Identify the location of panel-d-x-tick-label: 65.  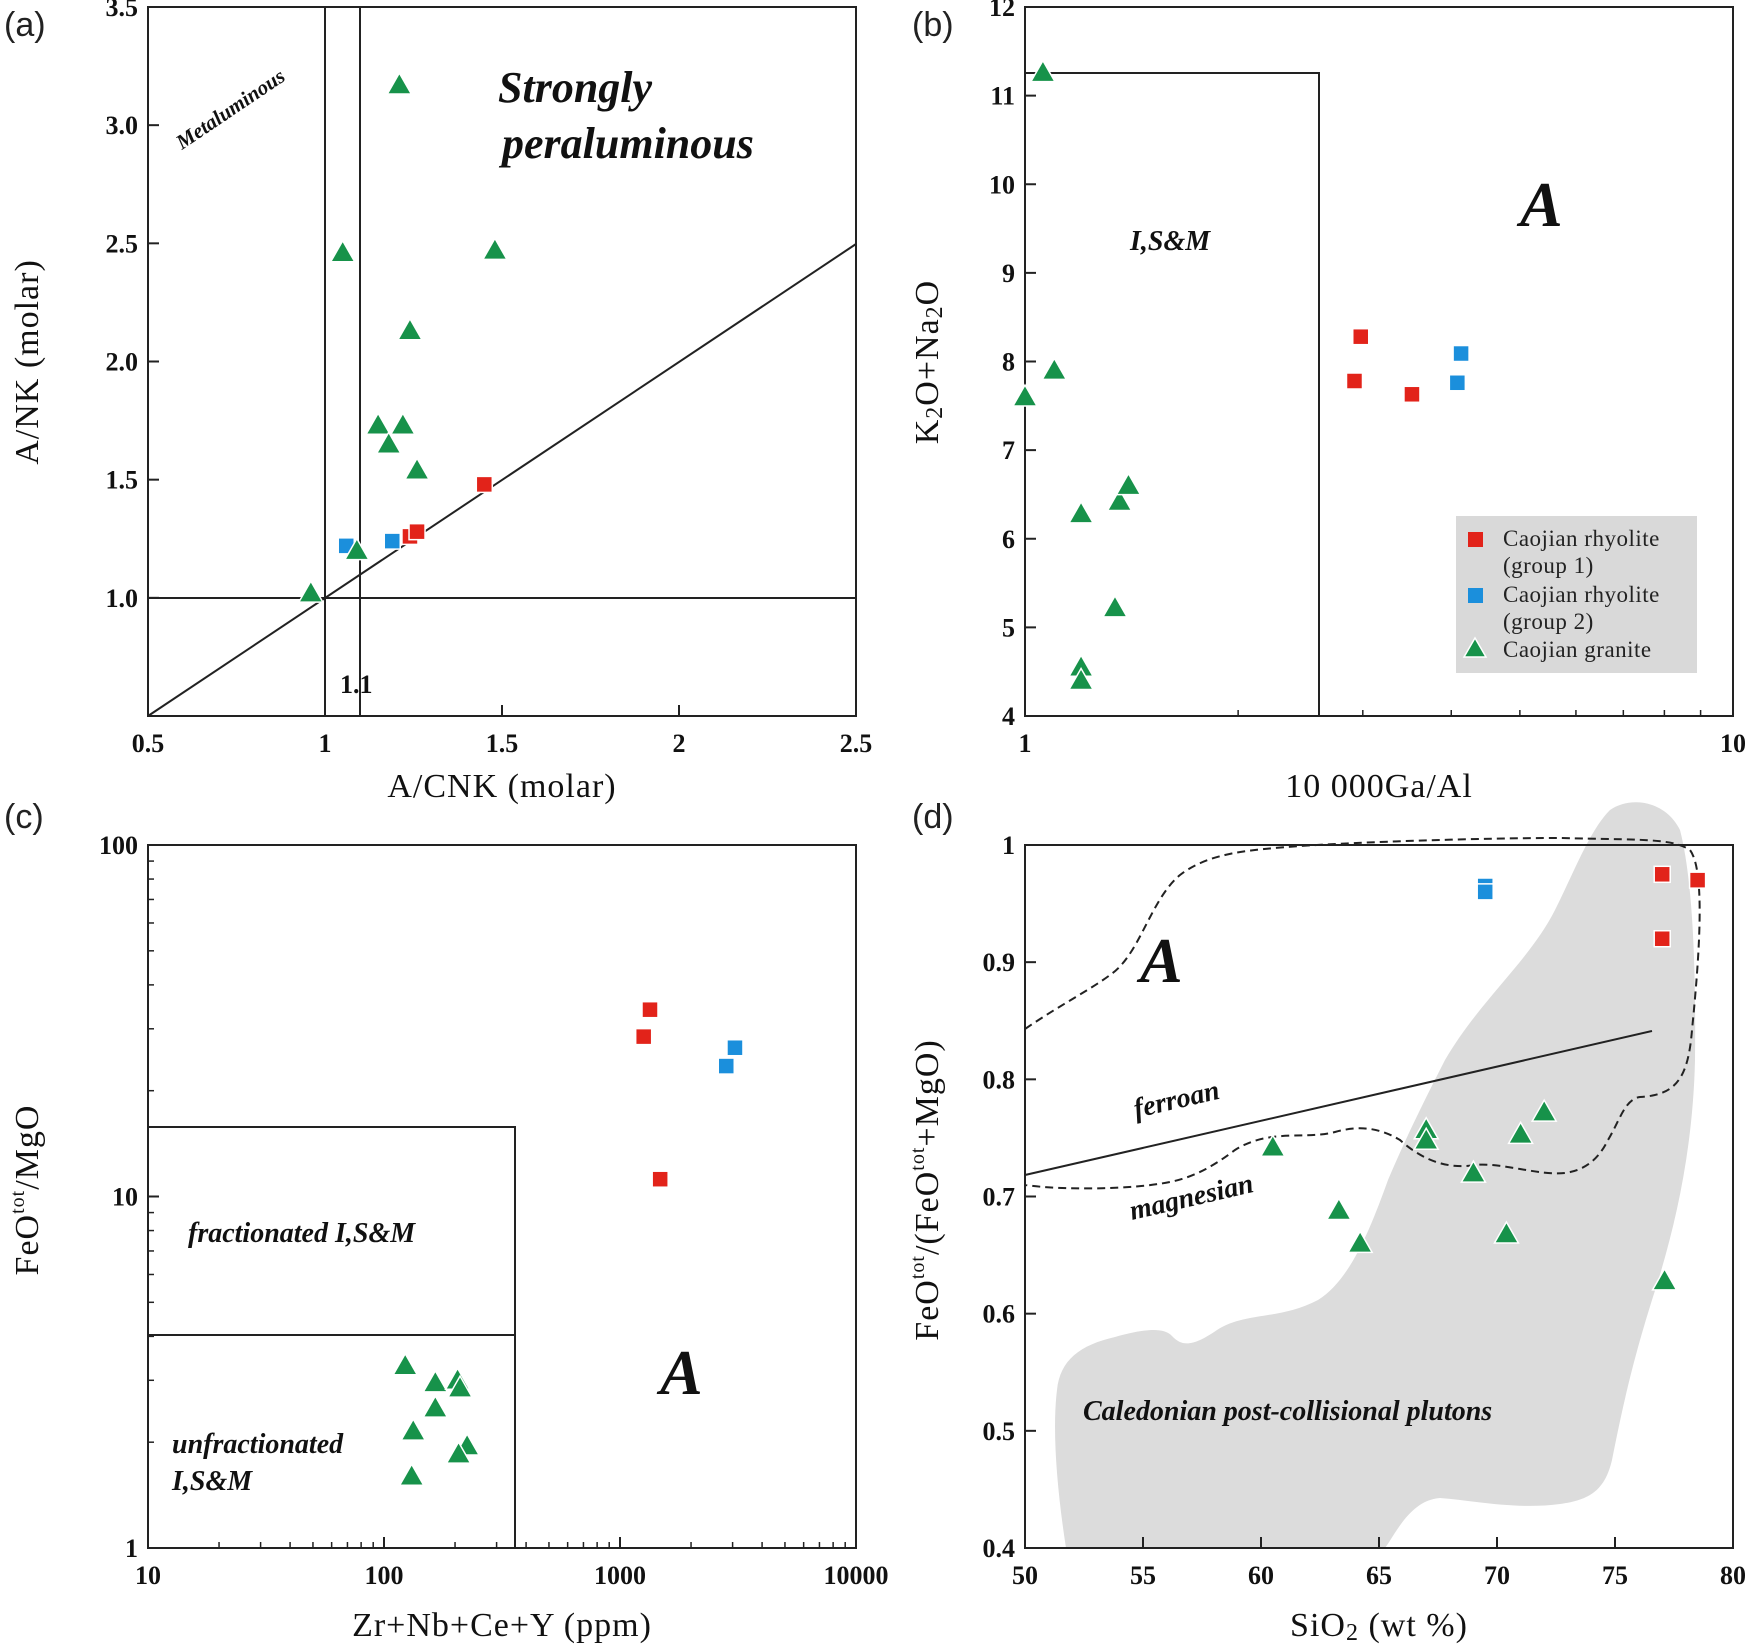
(1379, 1575).